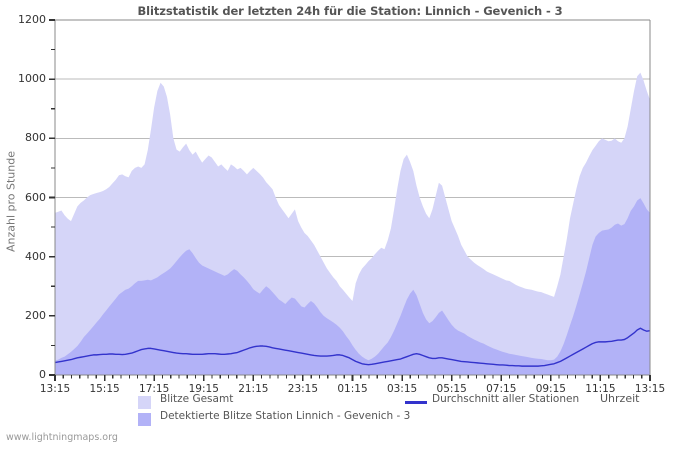 This screenshot has width=700, height=450. Describe the element at coordinates (352, 347) in the screenshot. I see `line-average-all-stations` at that location.